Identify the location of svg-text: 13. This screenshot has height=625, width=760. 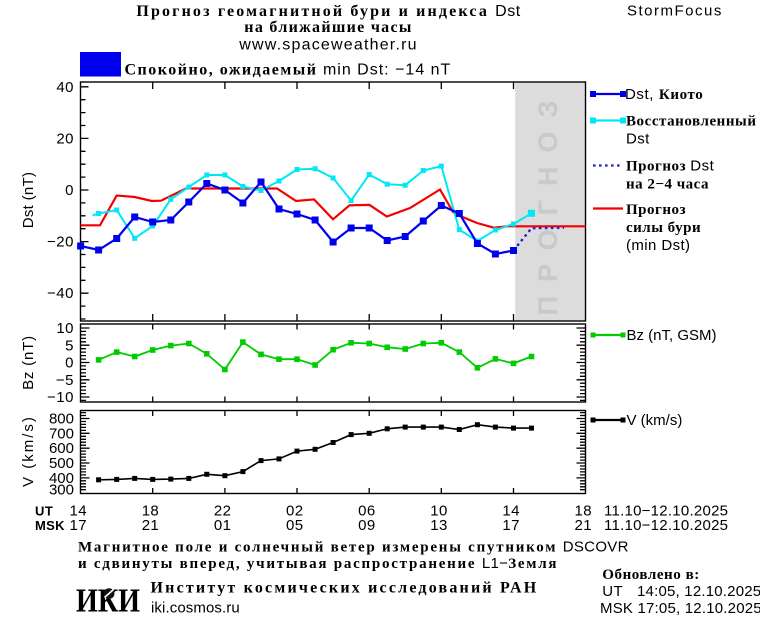
(439, 525).